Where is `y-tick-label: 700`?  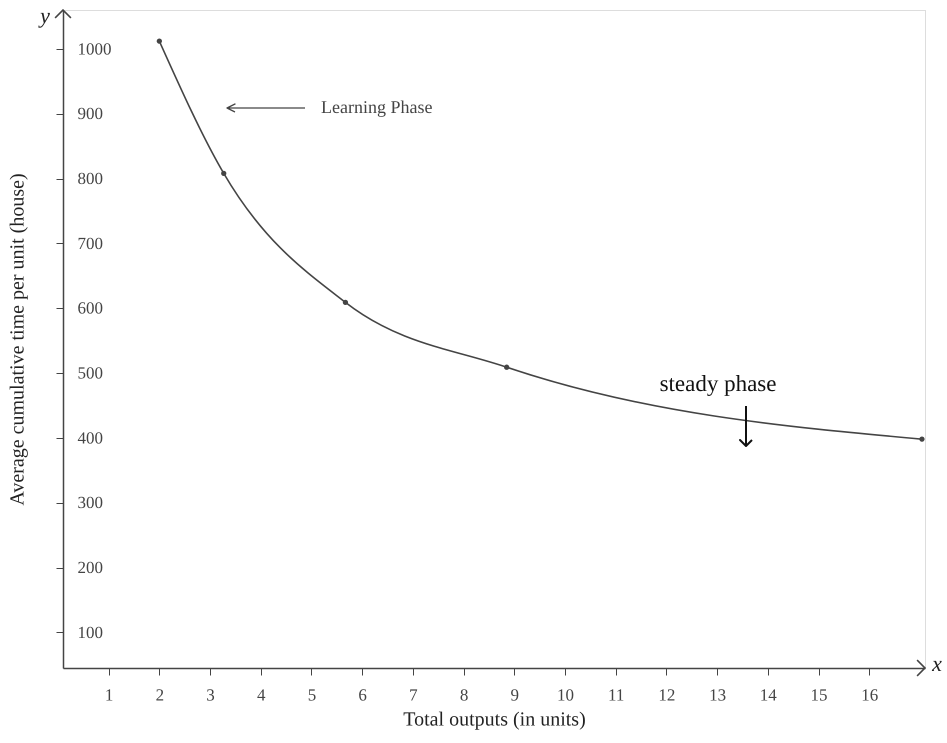 y-tick-label: 700 is located at coordinates (90, 243).